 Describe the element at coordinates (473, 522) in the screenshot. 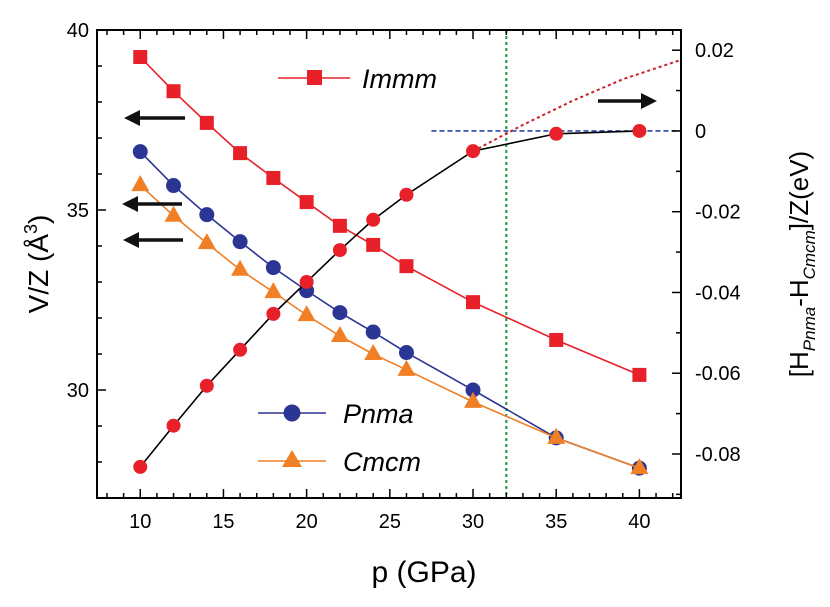

I see `x-tick-label: 30` at that location.